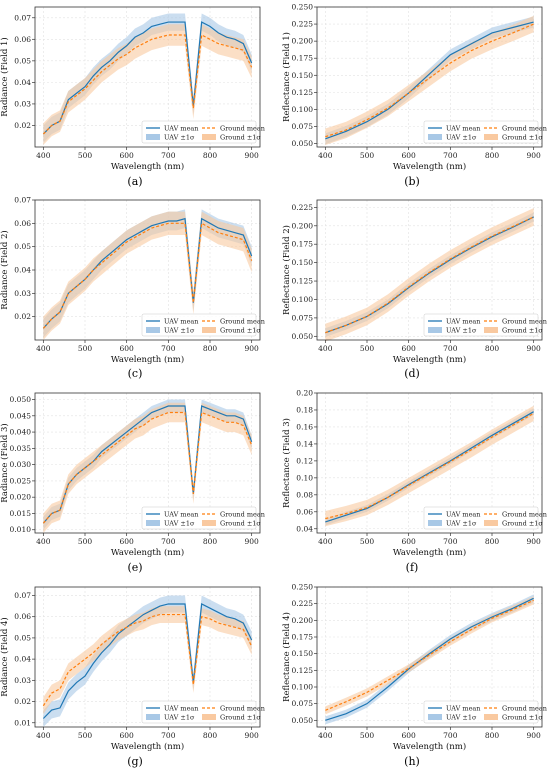 The image size is (550, 772). Describe the element at coordinates (303, 126) in the screenshot. I see `y-tick-label: 0.075` at that location.